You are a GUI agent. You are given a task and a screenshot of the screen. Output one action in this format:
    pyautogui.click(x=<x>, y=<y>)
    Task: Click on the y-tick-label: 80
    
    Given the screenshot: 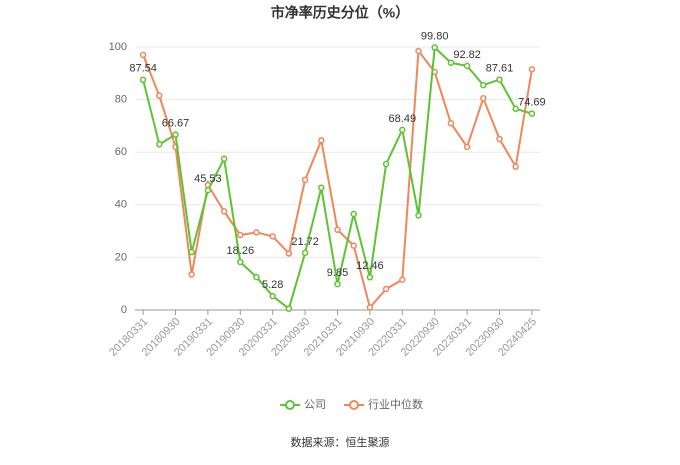 What is the action you would take?
    pyautogui.click(x=121, y=100)
    